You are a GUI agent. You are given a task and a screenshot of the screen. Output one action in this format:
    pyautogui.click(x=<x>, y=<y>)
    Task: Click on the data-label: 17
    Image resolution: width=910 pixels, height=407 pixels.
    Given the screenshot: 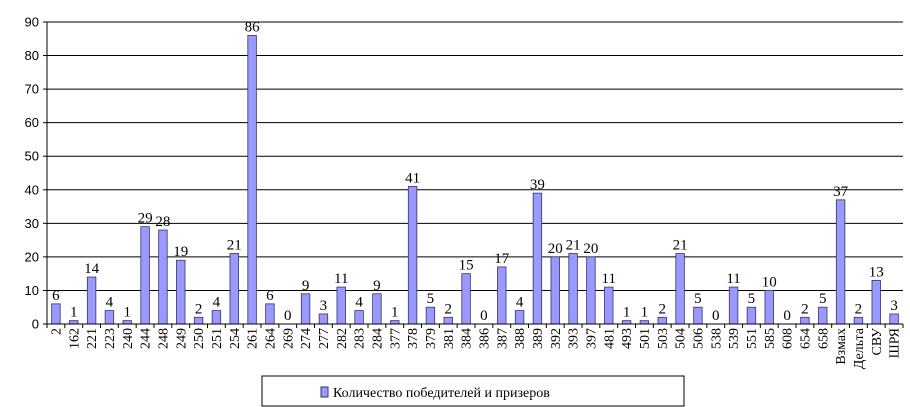 What is the action you would take?
    pyautogui.click(x=502, y=259)
    